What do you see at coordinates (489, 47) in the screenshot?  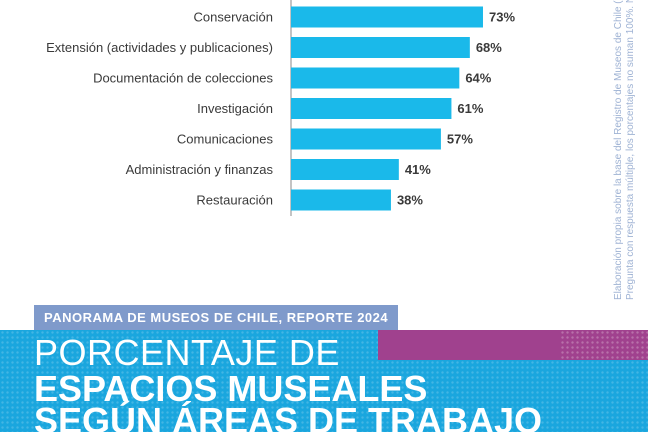 I see `value-label: 68%` at bounding box center [489, 47].